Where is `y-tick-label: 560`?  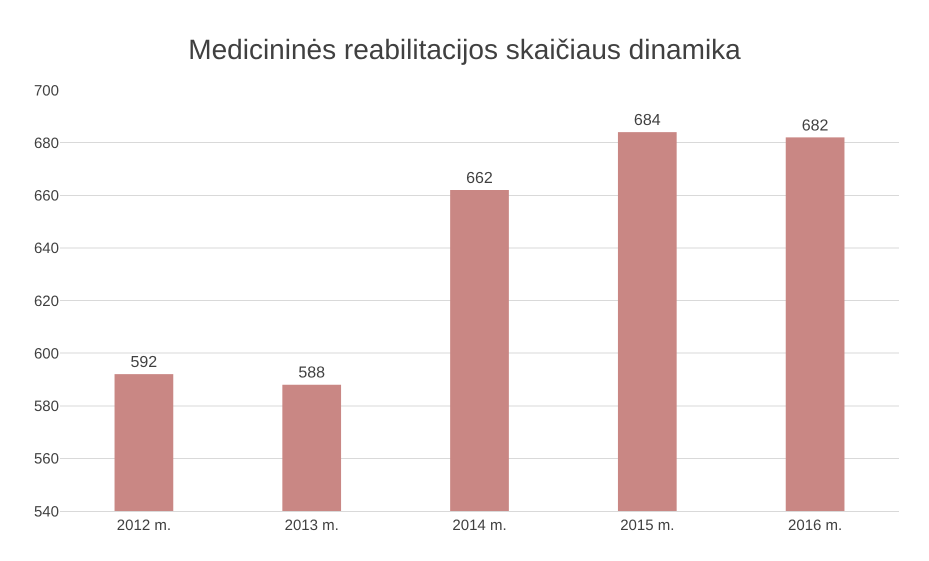 y-tick-label: 560 is located at coordinates (46, 459).